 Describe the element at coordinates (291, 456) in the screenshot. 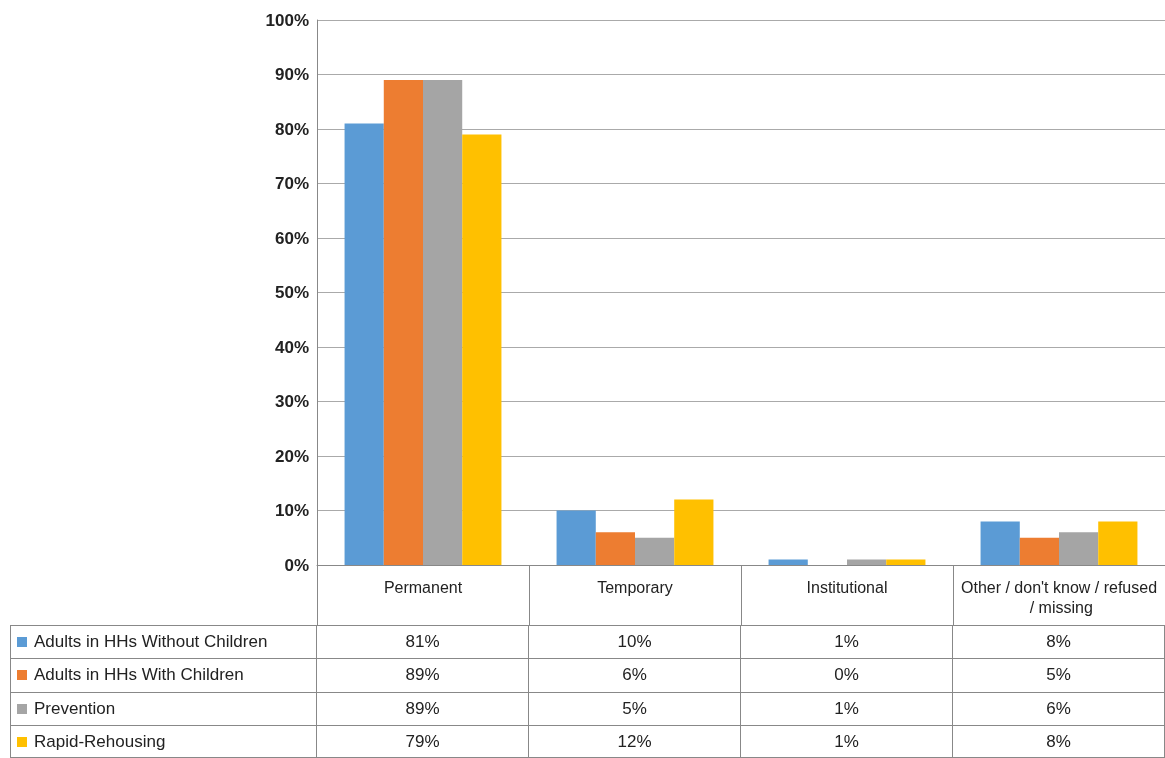

I see `y-tick-label: 20%` at that location.